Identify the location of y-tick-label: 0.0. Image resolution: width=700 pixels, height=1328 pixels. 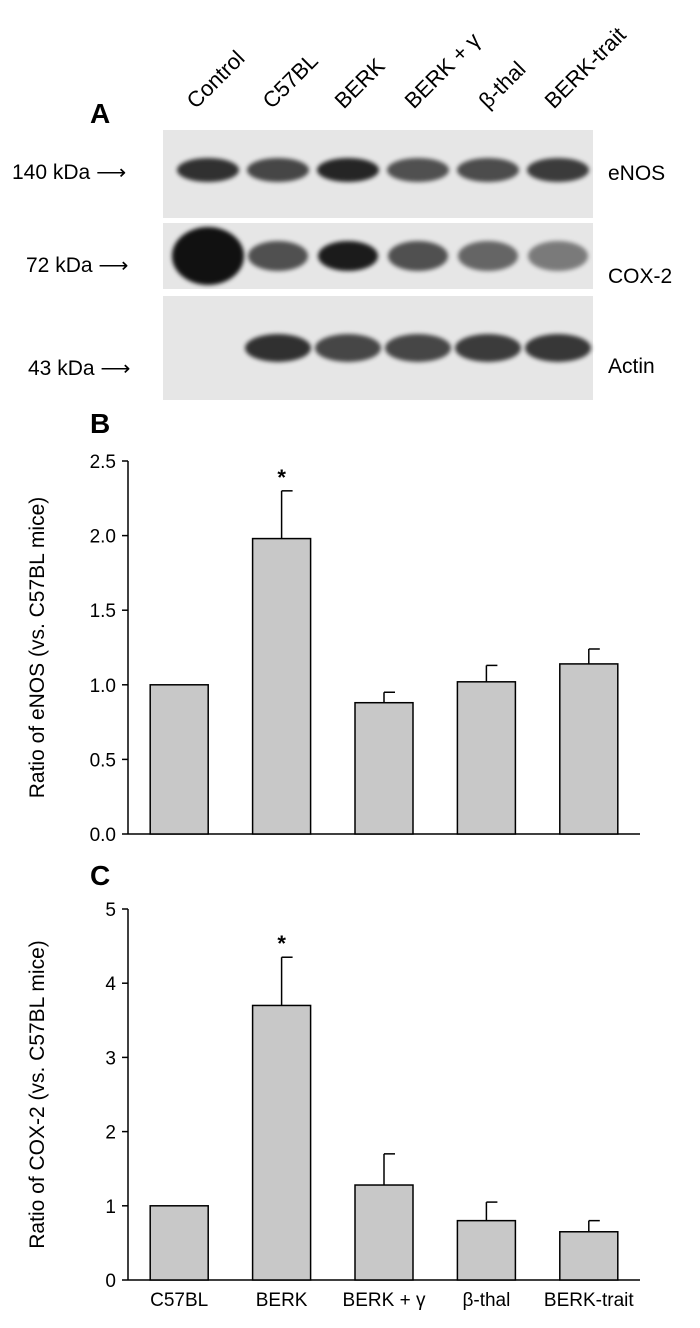
(103, 835).